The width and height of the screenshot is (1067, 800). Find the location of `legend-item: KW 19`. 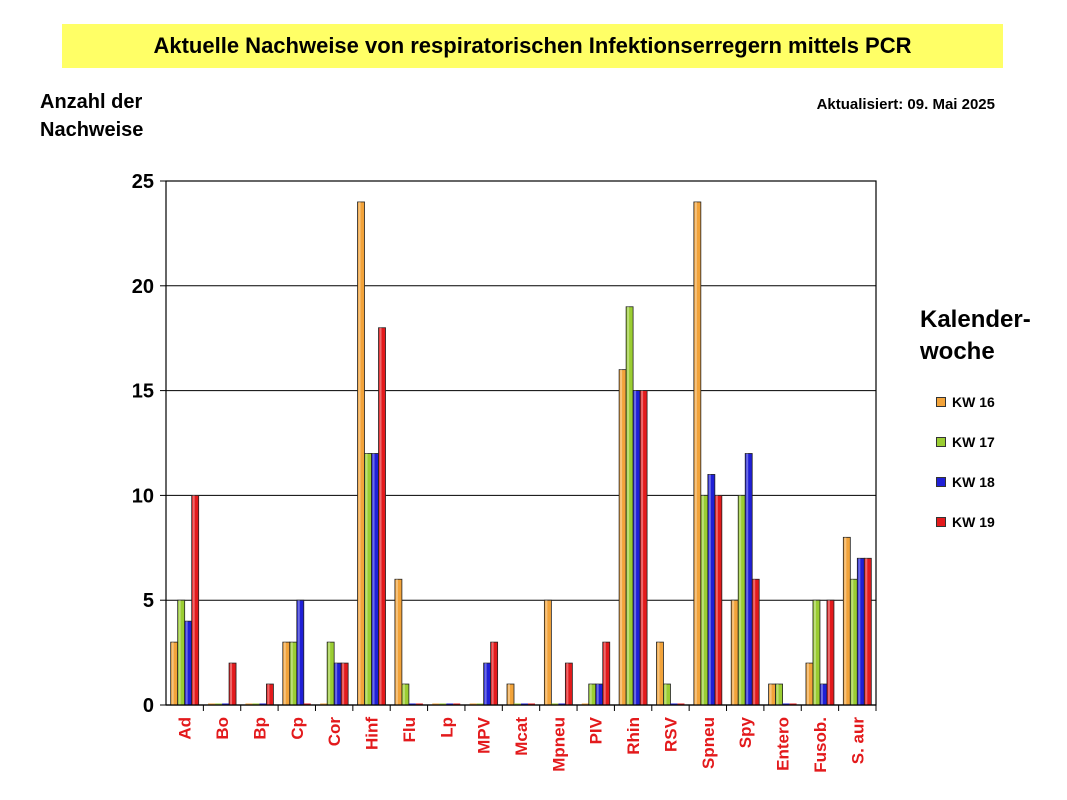

legend-item: KW 19 is located at coordinates (965, 522).